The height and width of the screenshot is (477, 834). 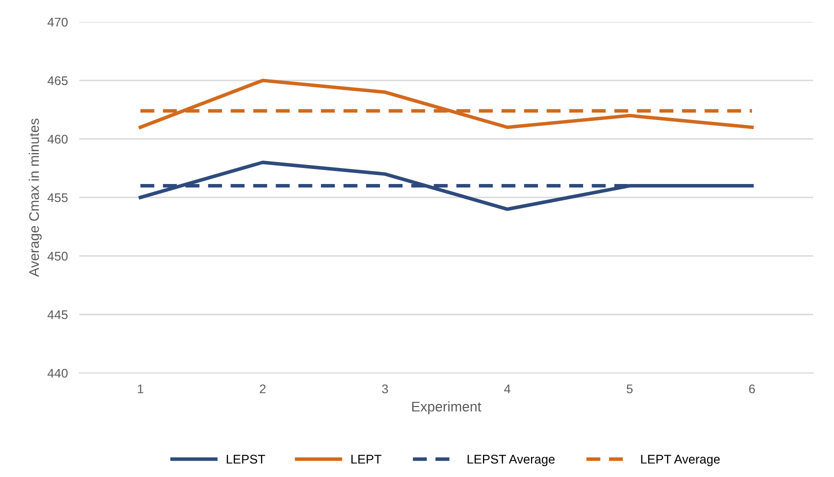 I want to click on line-series, so click(x=446, y=103).